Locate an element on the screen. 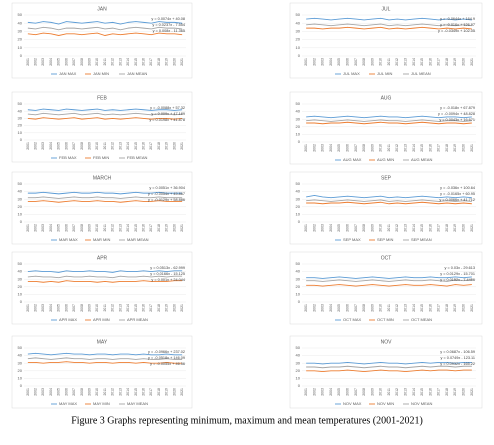 Image resolution: width=494 pixels, height=445 pixels. legend-label: FEB MAX is located at coordinates (68, 157).